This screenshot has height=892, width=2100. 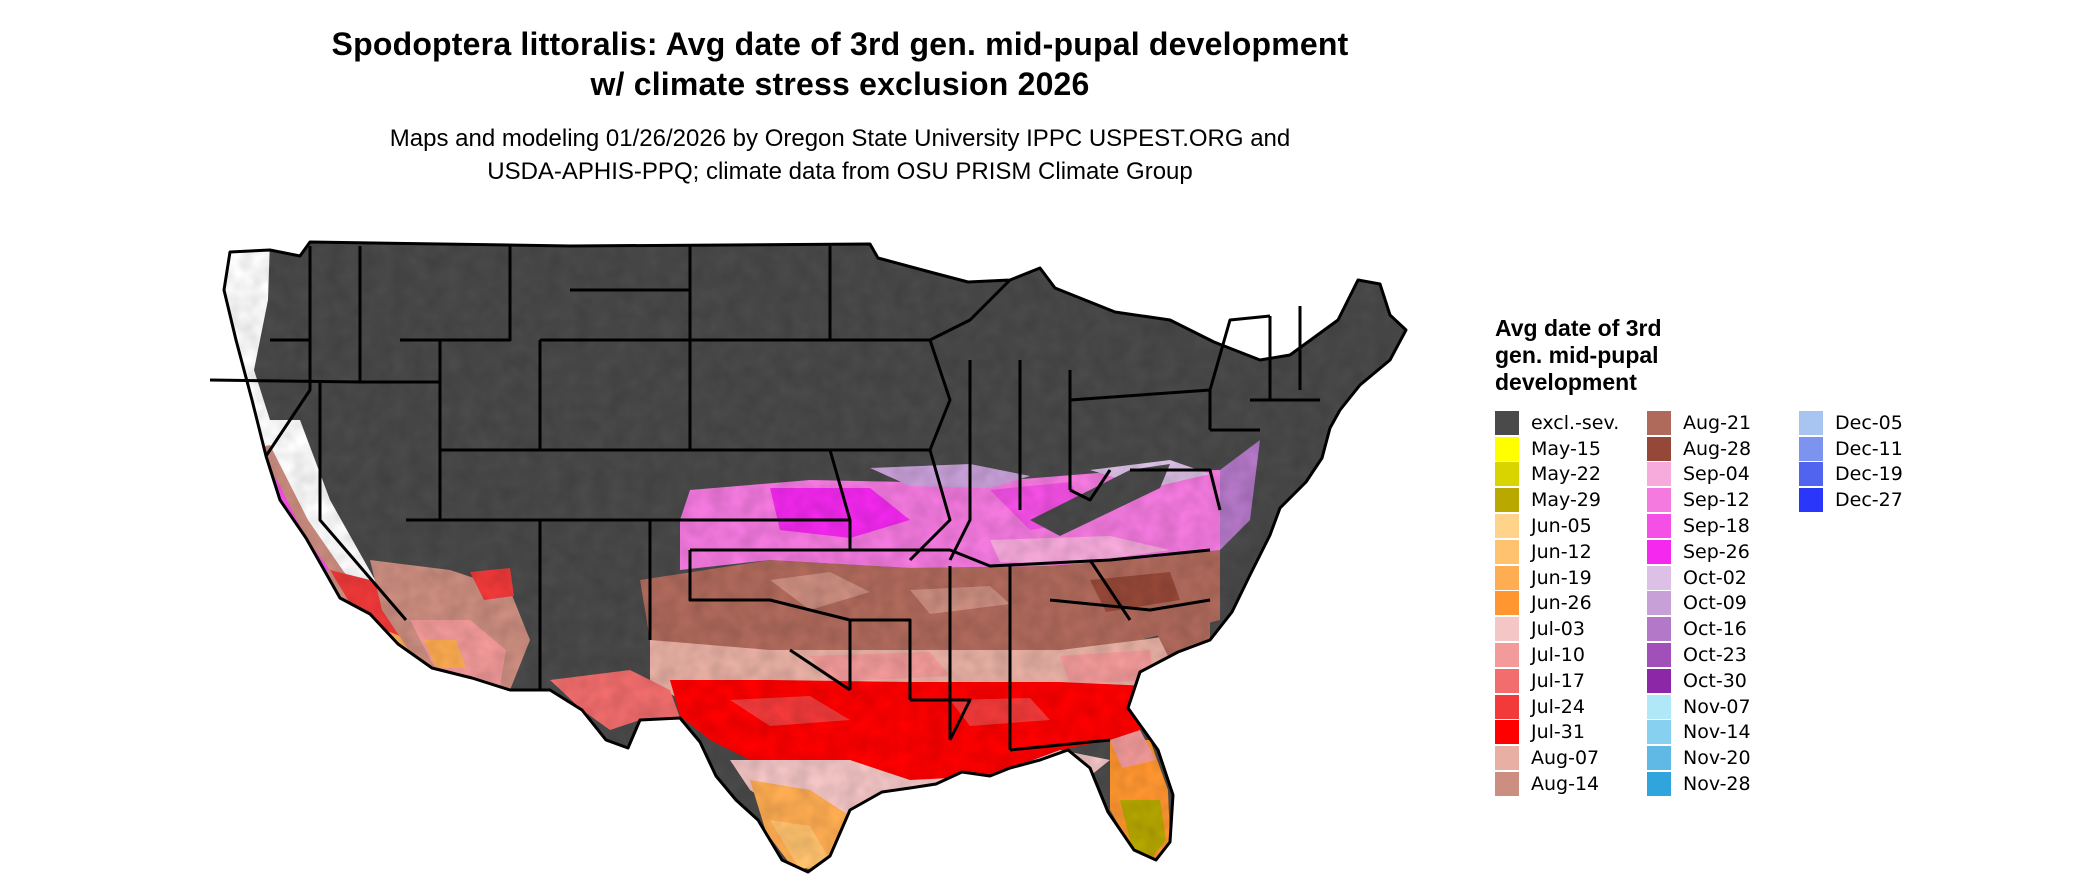 I want to click on border-il-mo, so click(x=930, y=505).